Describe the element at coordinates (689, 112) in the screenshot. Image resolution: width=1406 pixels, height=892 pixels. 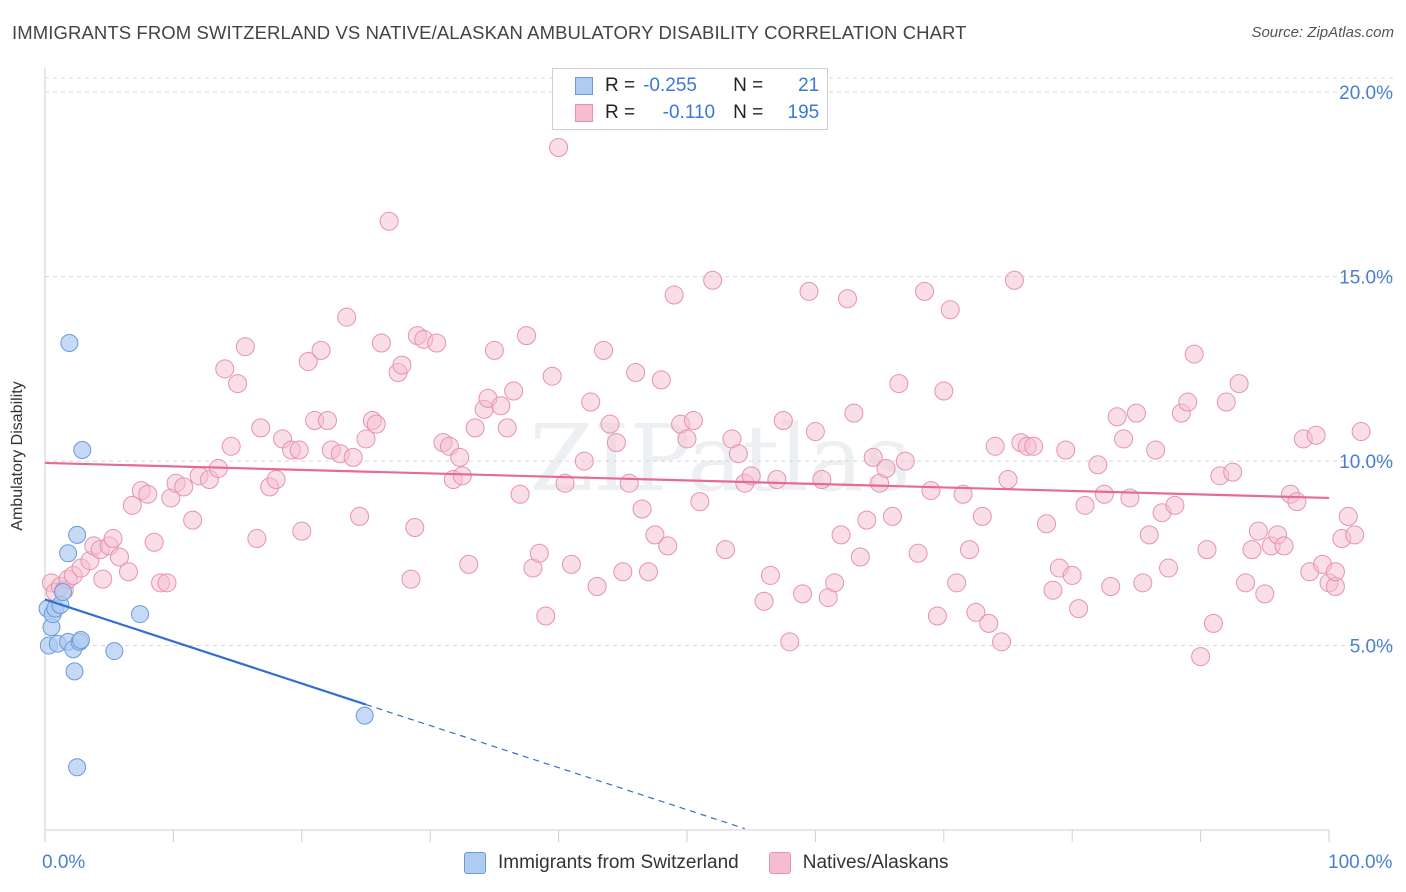
I see `legend-r-value: -0.110` at that location.